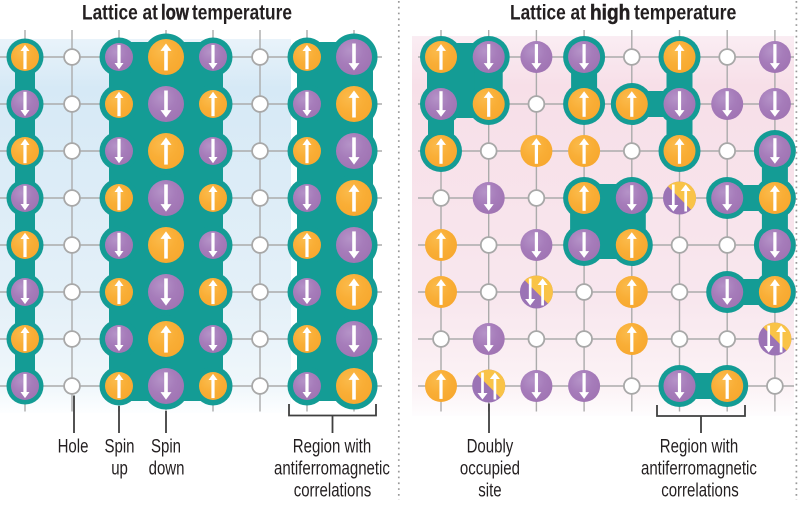  I want to click on svg-text: low, so click(175, 13).